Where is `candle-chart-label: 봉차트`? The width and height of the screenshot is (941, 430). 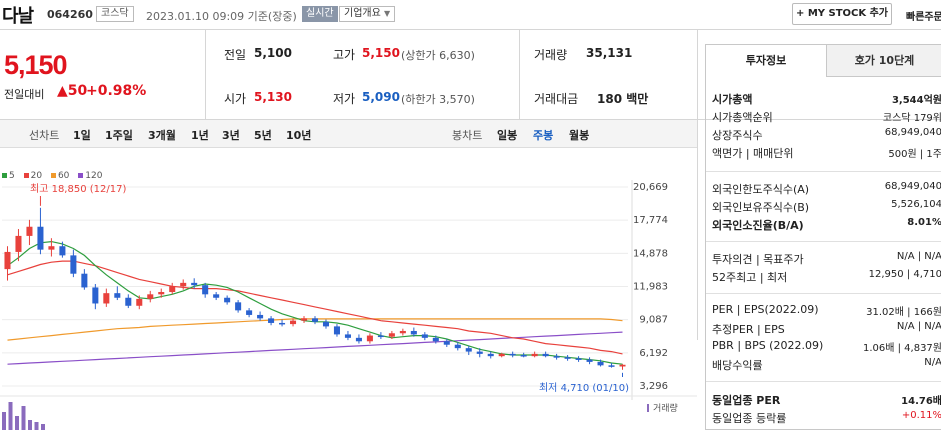
candle-chart-label: 봉차트 is located at coordinates (467, 135).